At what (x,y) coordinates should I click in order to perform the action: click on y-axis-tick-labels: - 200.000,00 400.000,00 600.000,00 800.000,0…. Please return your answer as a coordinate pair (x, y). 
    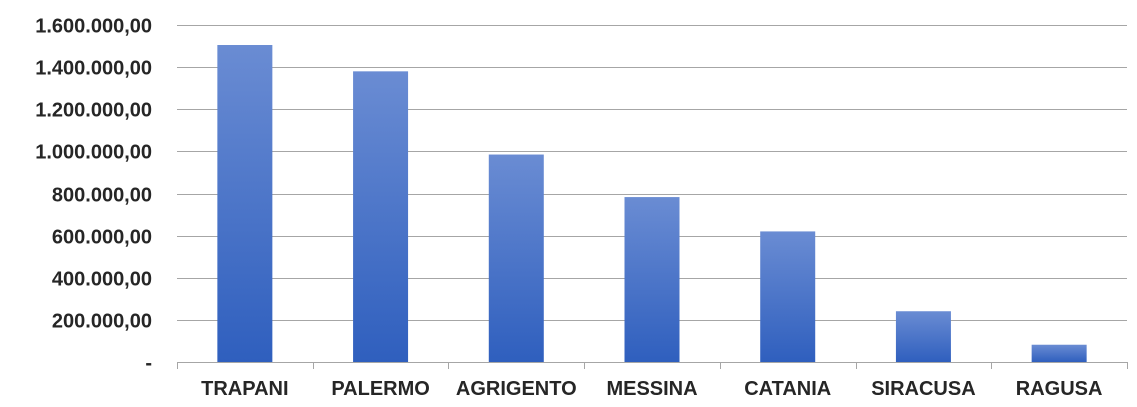
    Looking at the image, I should click on (93, 195).